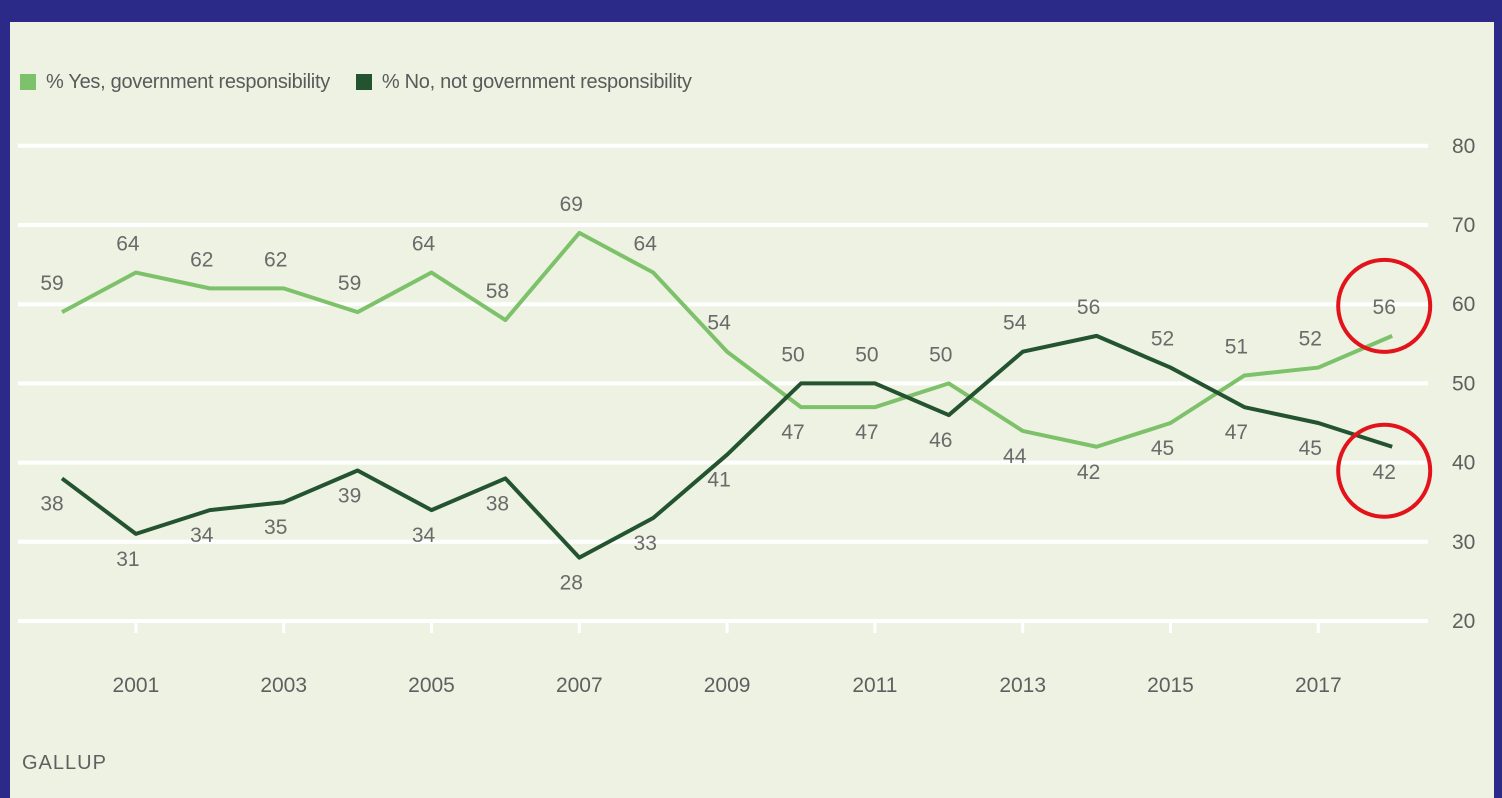  I want to click on x-axis-ticks: 2001 2003 2005 2007 2009 2011 2013 2015 2017, so click(727, 659).